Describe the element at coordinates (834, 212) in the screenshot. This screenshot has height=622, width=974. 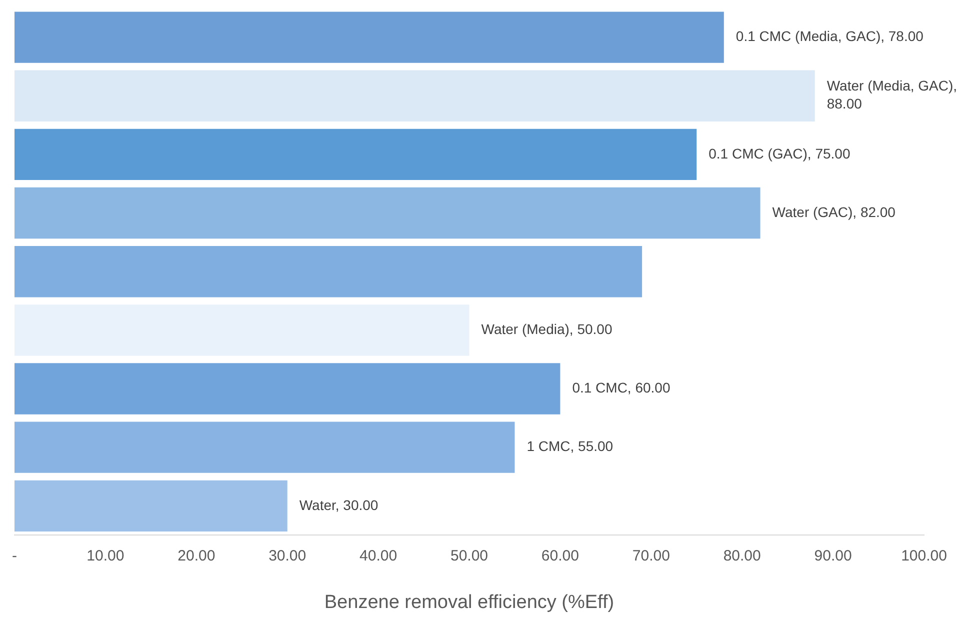
I see `data-label: Water (GAC), 82.00` at that location.